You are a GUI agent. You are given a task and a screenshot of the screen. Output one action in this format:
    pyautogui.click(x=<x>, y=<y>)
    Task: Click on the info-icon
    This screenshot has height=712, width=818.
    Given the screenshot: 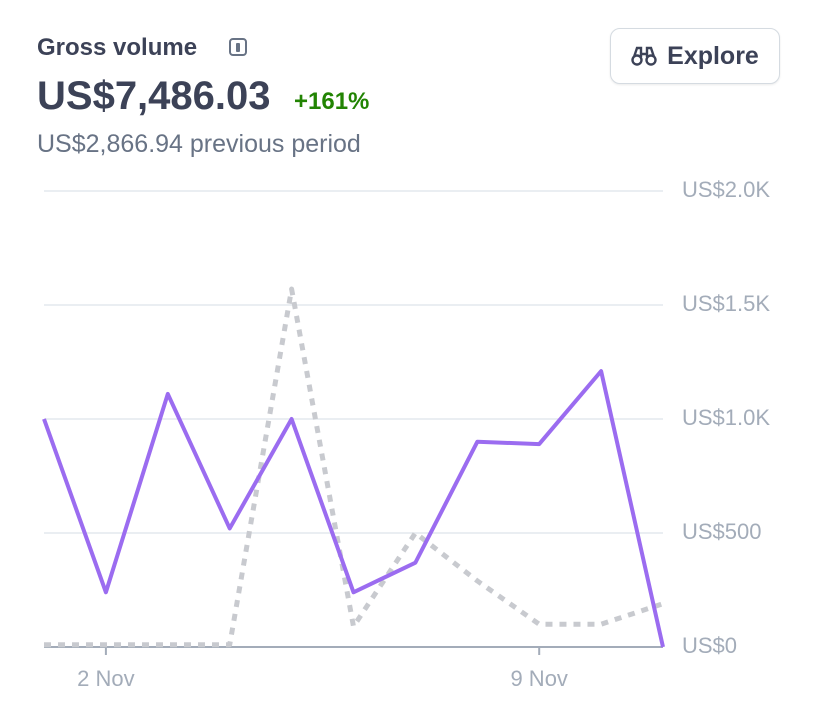 What is the action you would take?
    pyautogui.click(x=238, y=47)
    